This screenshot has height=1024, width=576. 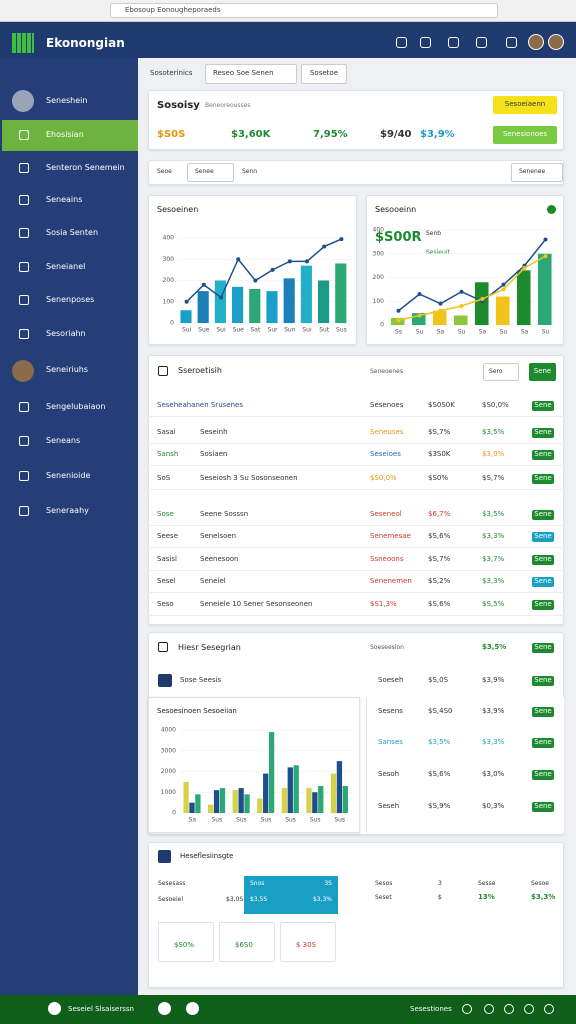 I want to click on nav-item: Sengelubaiaon, so click(x=76, y=406).